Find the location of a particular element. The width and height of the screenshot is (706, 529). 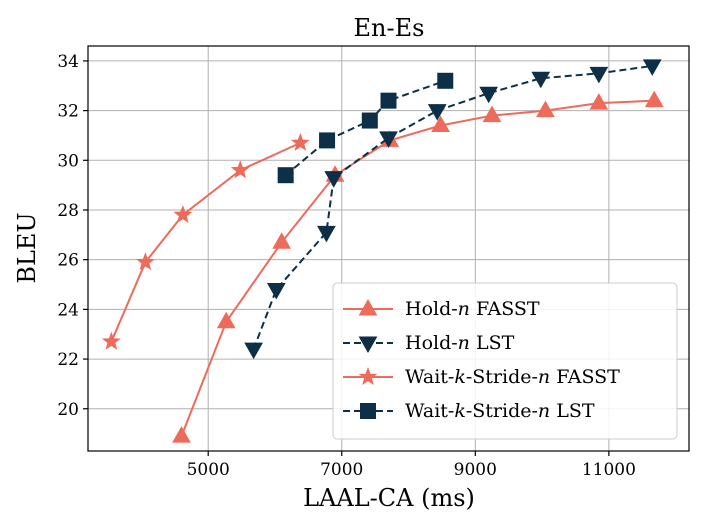

y-tick-label: 32 is located at coordinates (68, 112).